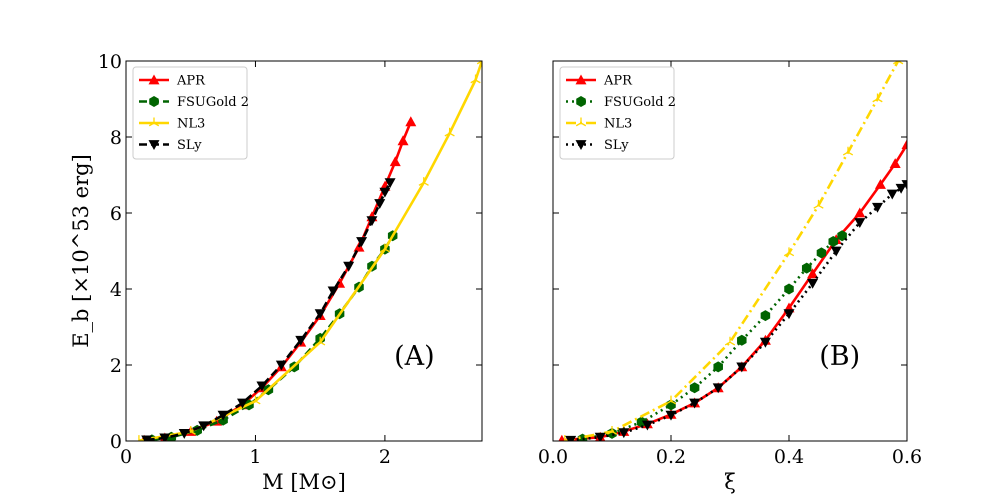  Describe the element at coordinates (81, 251) in the screenshot. I see `y-axis-label: E_b [×10^53 erg]` at that location.